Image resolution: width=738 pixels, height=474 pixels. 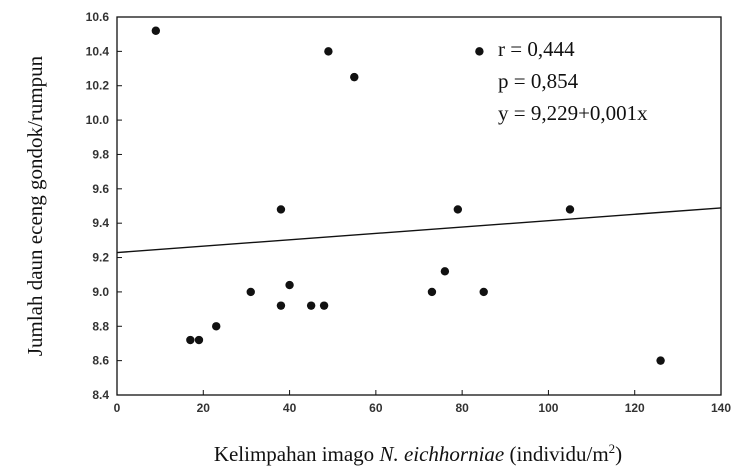 What do you see at coordinates (376, 408) in the screenshot?
I see `x-tick-label: 60` at bounding box center [376, 408].